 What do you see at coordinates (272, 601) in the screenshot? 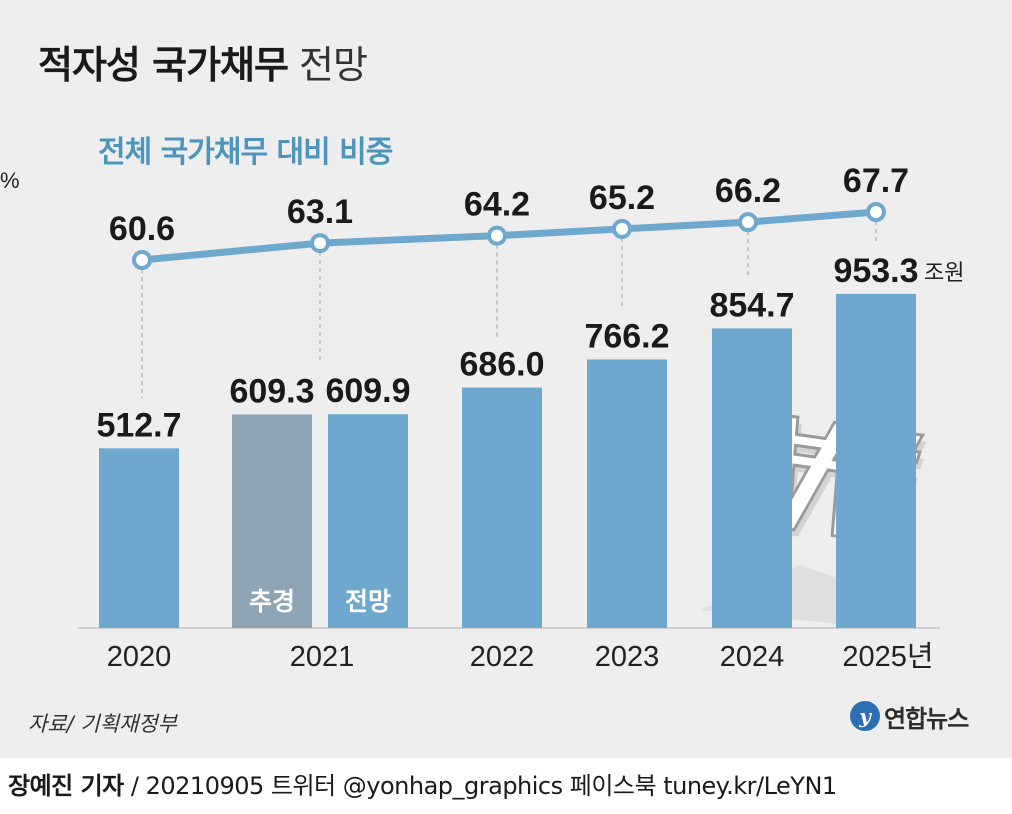
I see `bar-inner-label-1: 추경` at bounding box center [272, 601].